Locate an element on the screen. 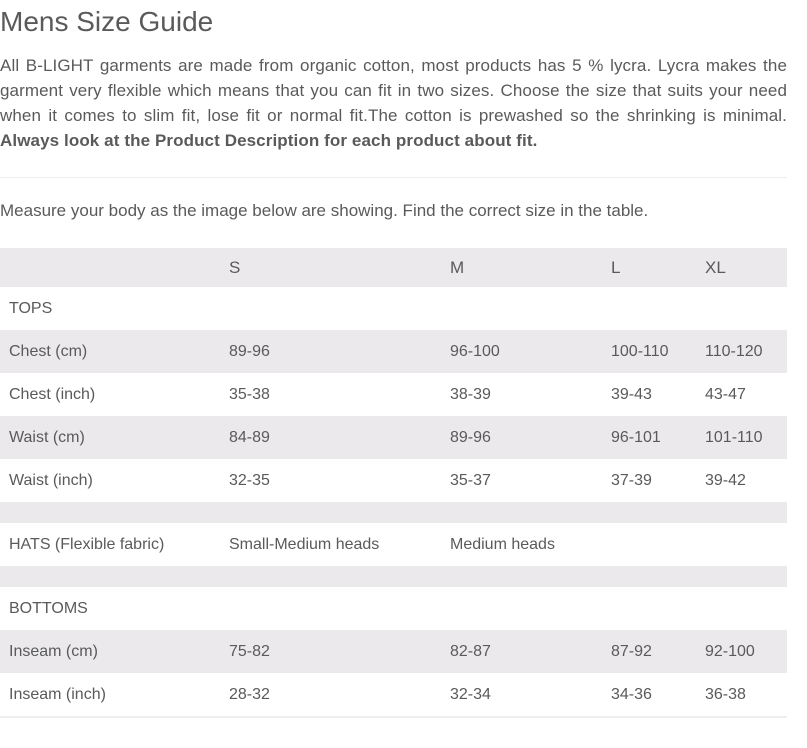 This screenshot has width=807, height=748. table-row: Chest (inch) 35-38 38-39 39-43 43-47 is located at coordinates (393, 394).